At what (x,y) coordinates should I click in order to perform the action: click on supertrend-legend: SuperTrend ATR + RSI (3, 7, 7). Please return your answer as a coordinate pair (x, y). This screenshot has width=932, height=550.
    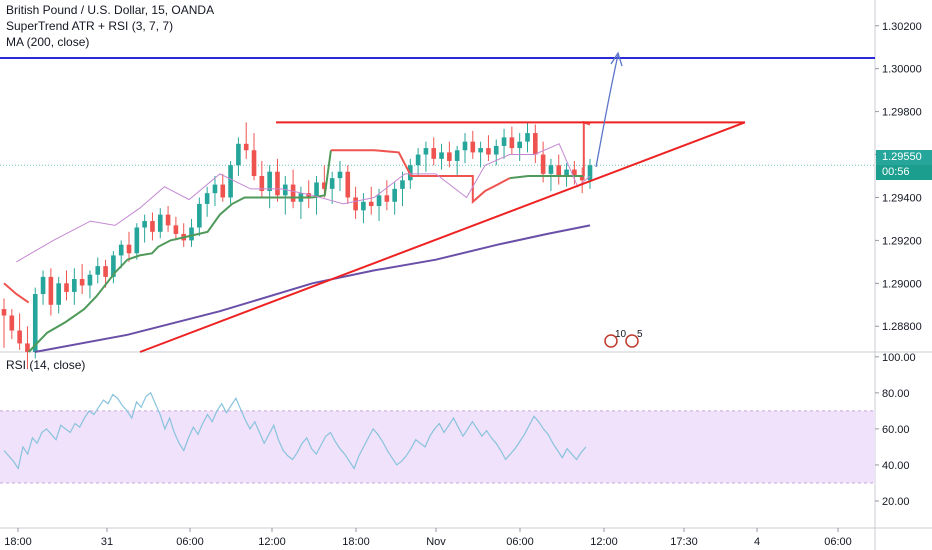
    Looking at the image, I should click on (90, 26).